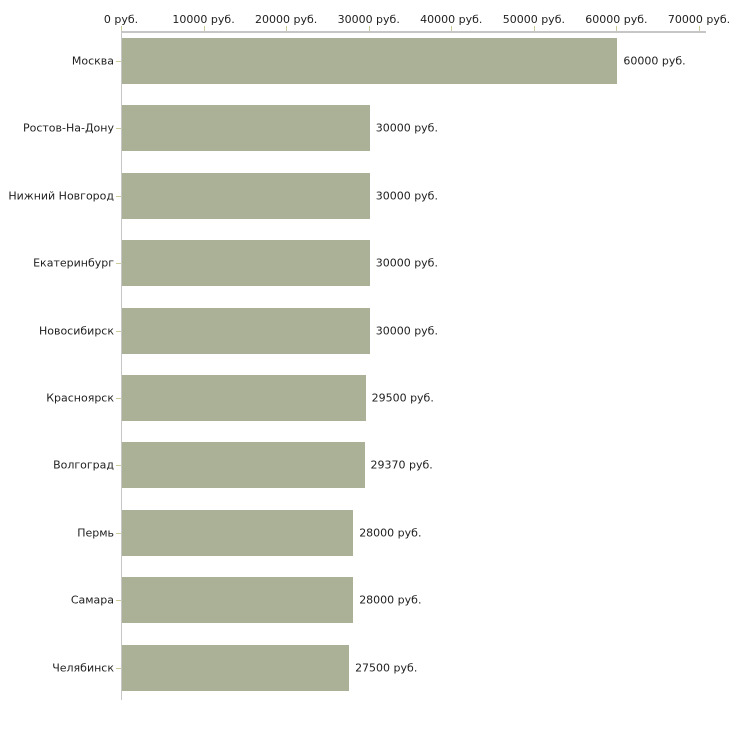 The image size is (730, 730). I want to click on bar-москва, so click(370, 61).